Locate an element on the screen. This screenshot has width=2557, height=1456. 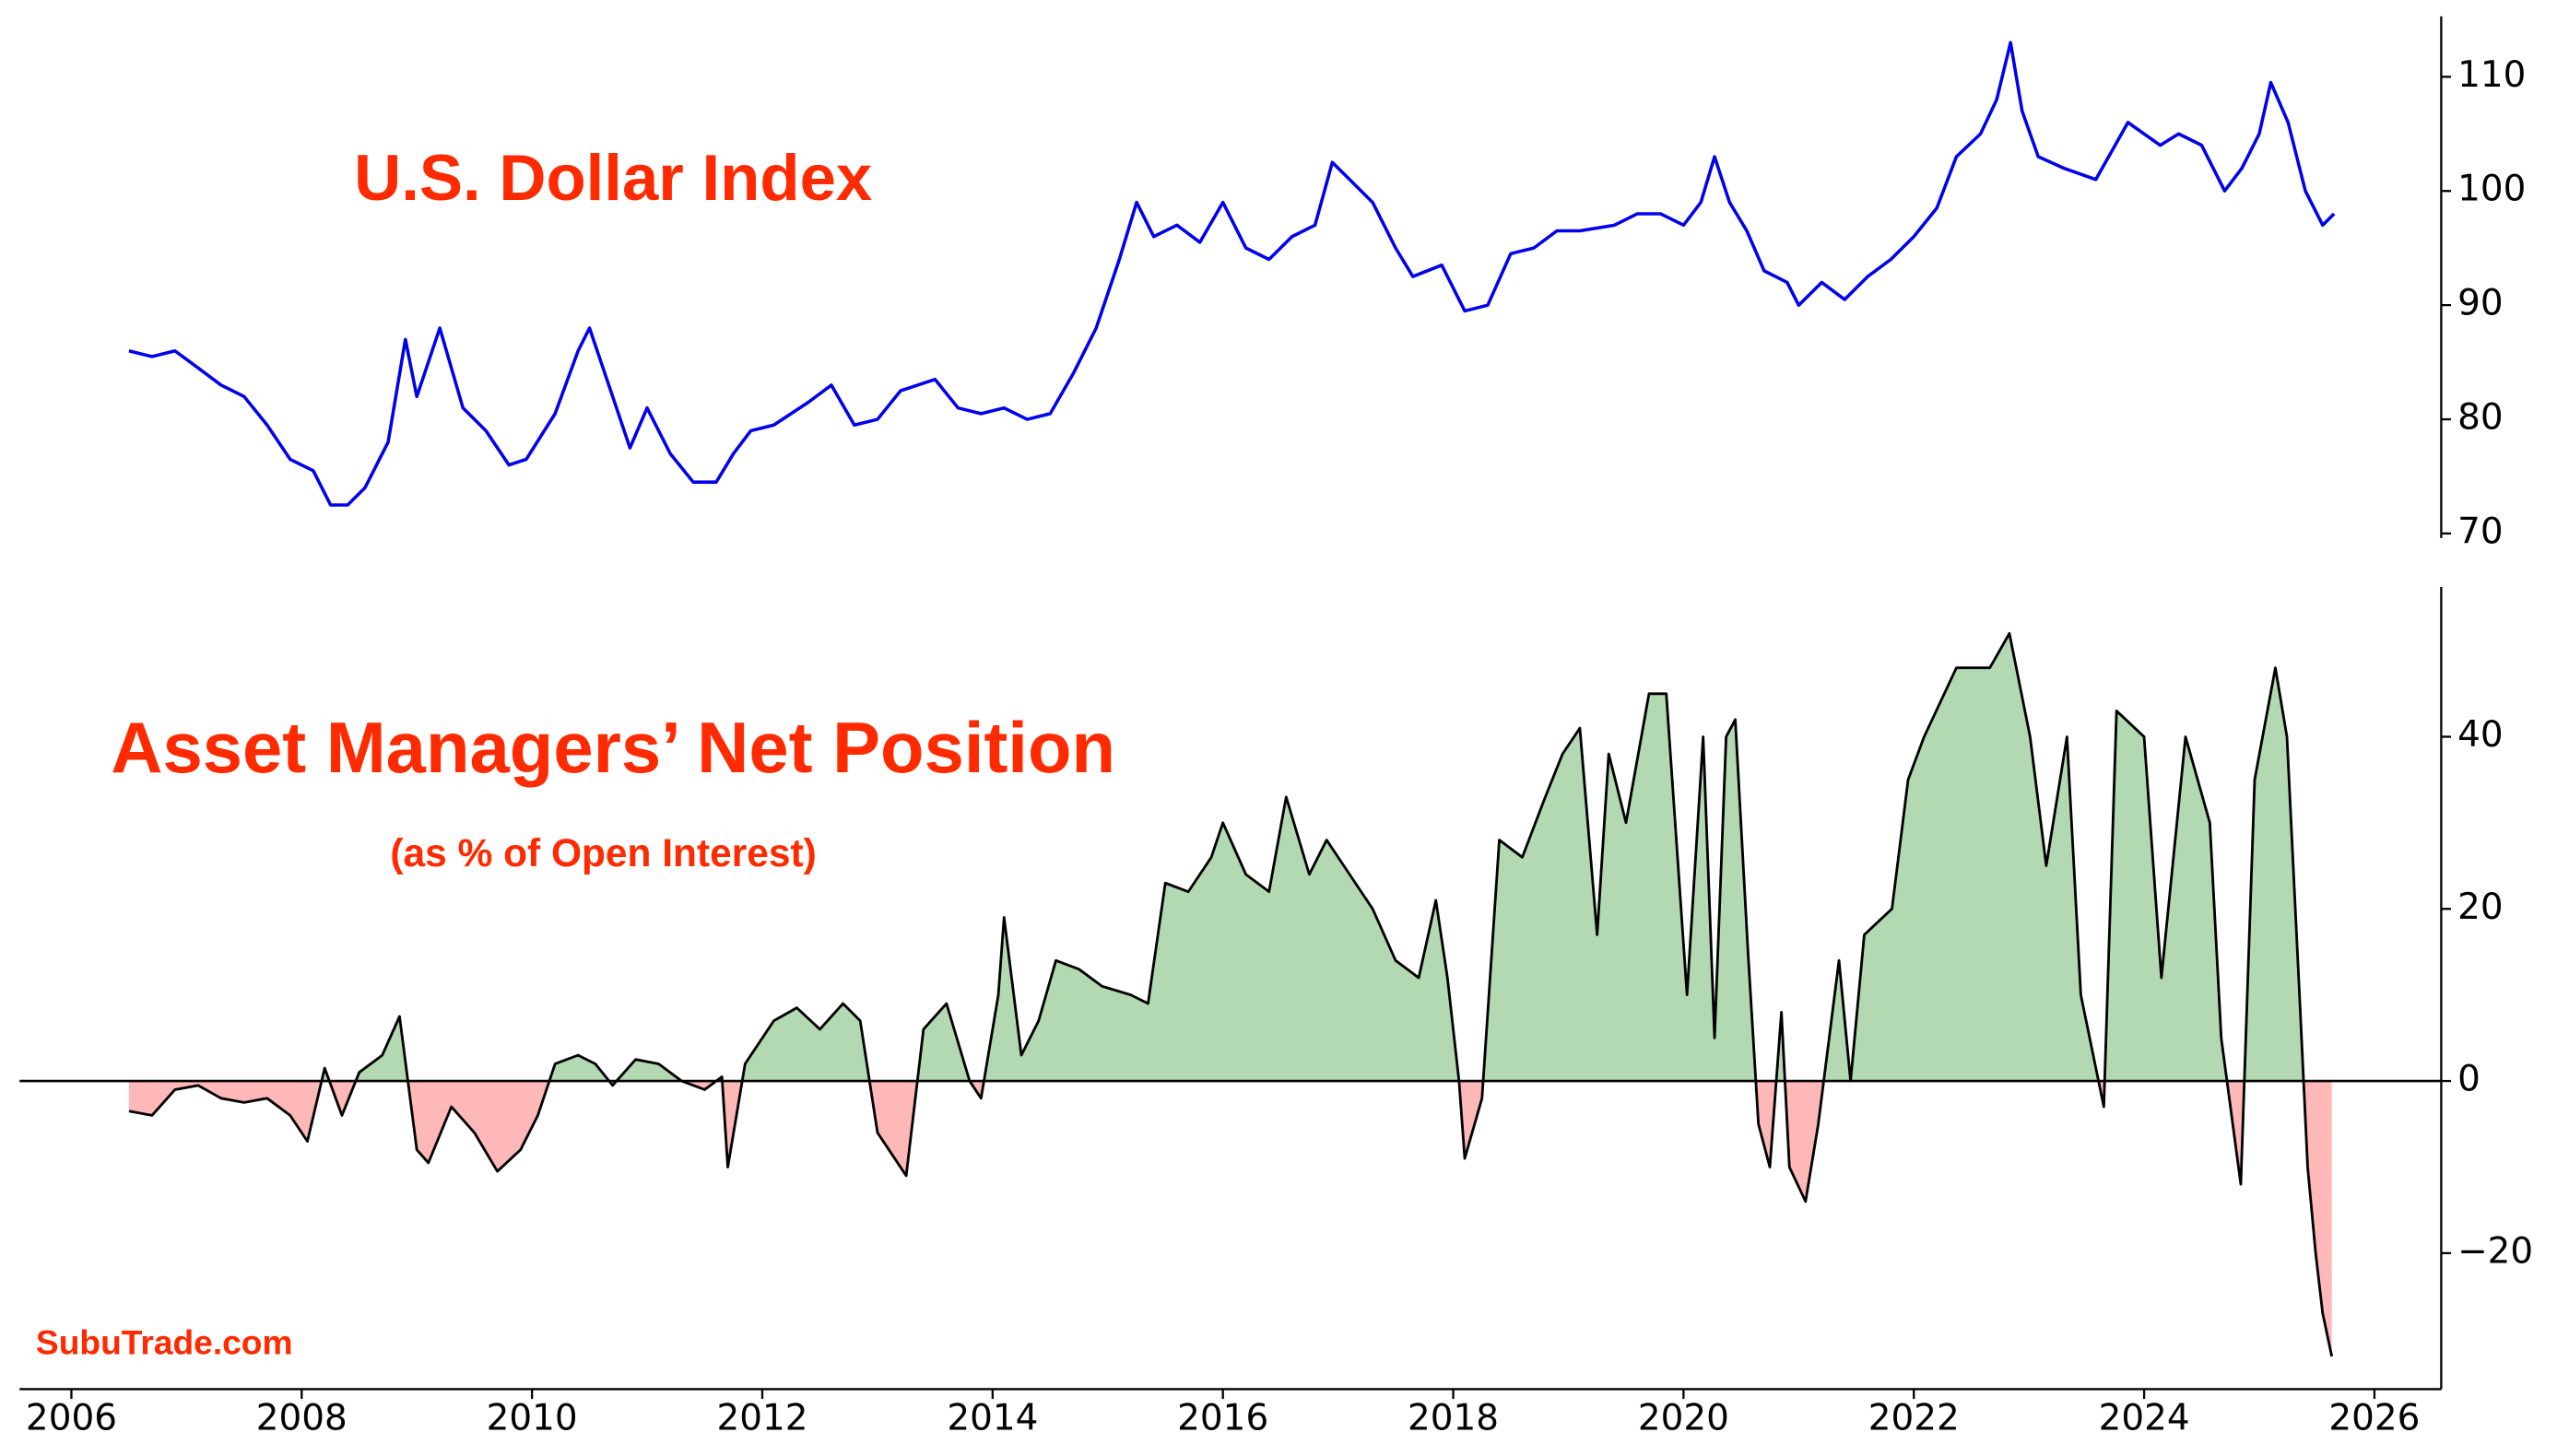
chart-title: Asset Managers’ Net Position is located at coordinates (613, 748).